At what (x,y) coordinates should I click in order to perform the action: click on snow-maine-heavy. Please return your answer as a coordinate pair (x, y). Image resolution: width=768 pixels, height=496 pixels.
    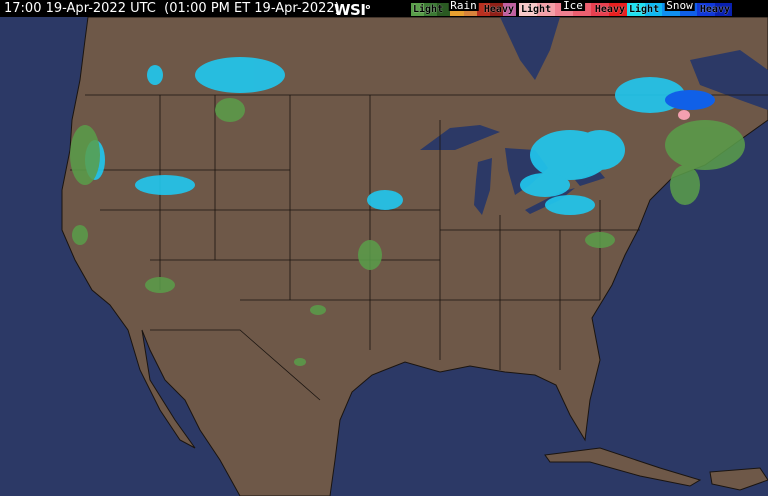
    Looking at the image, I should click on (690, 100).